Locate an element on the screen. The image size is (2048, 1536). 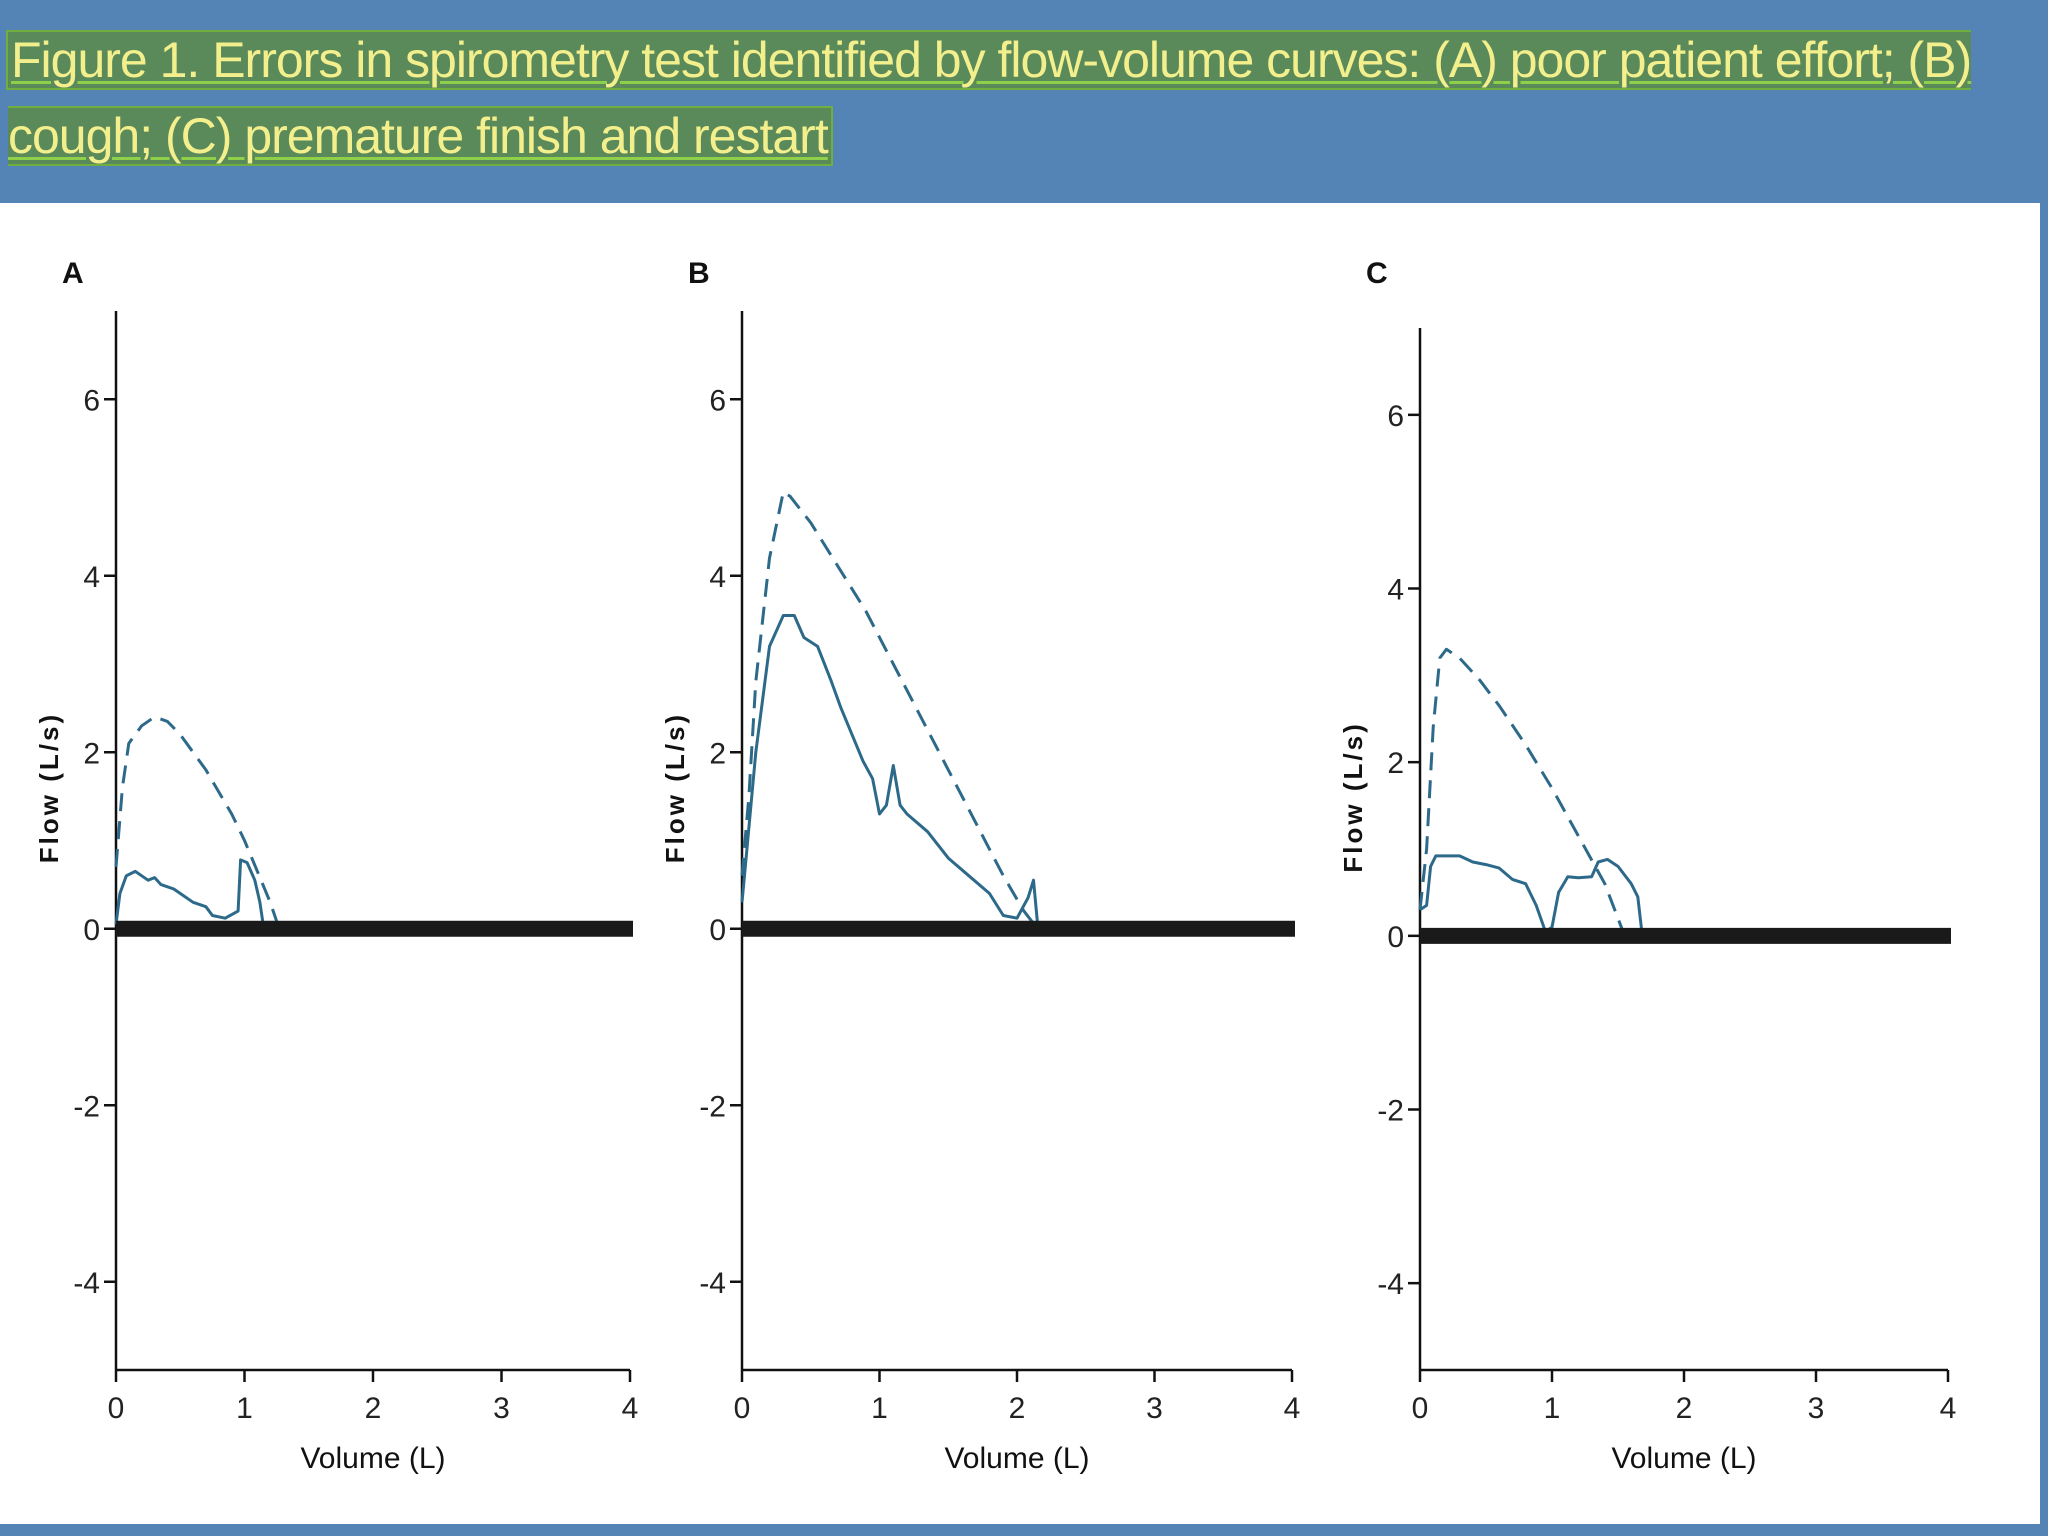
panel-a-x-tick-label: 2 is located at coordinates (373, 1408).